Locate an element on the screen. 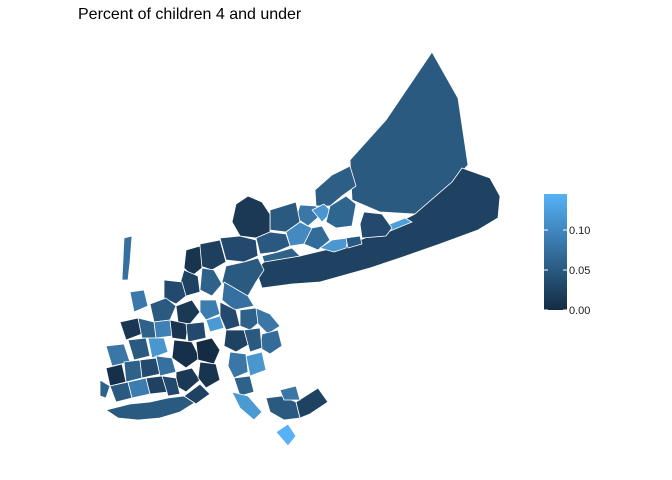  color-legend: 0.00 0.05 0.10 is located at coordinates (567, 255).